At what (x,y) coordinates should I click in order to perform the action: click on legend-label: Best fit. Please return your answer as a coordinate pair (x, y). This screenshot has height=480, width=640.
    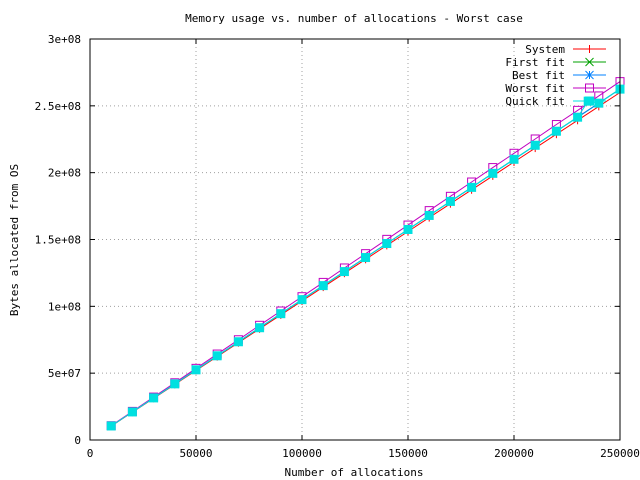
    Looking at the image, I should click on (538, 75).